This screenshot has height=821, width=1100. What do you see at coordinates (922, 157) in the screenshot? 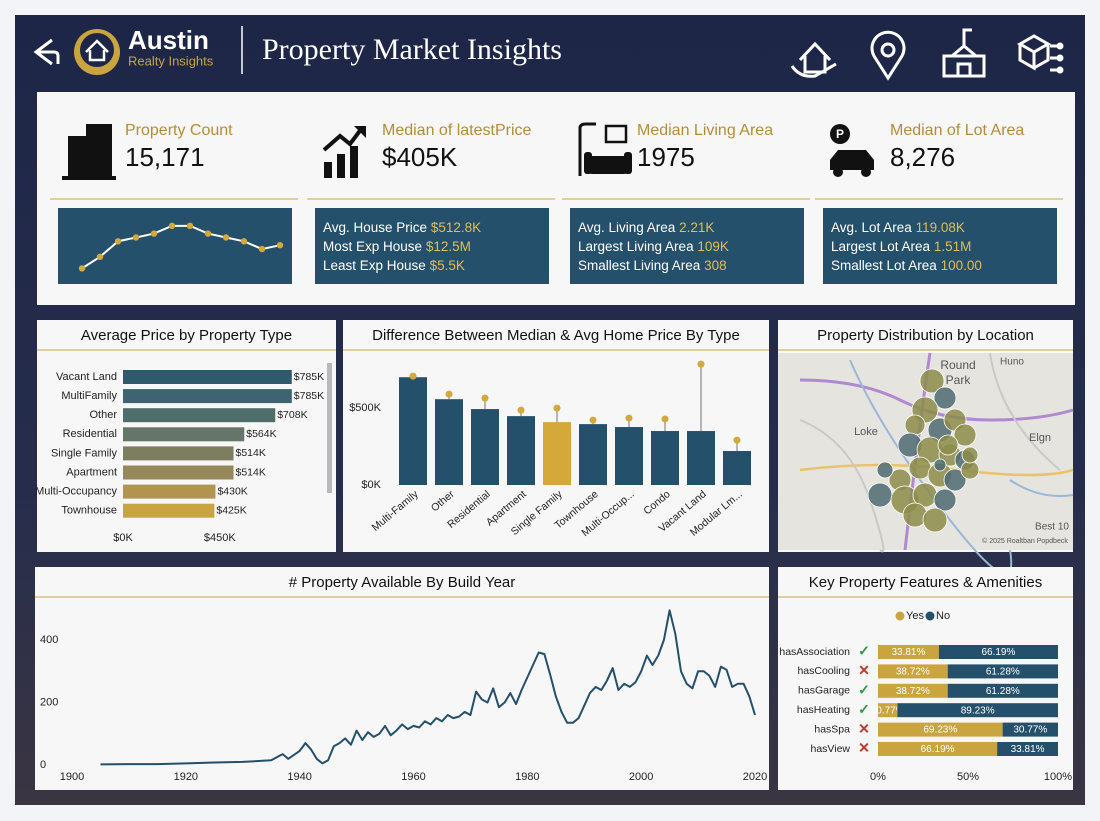
I see `kpi-value: 8,276` at bounding box center [922, 157].